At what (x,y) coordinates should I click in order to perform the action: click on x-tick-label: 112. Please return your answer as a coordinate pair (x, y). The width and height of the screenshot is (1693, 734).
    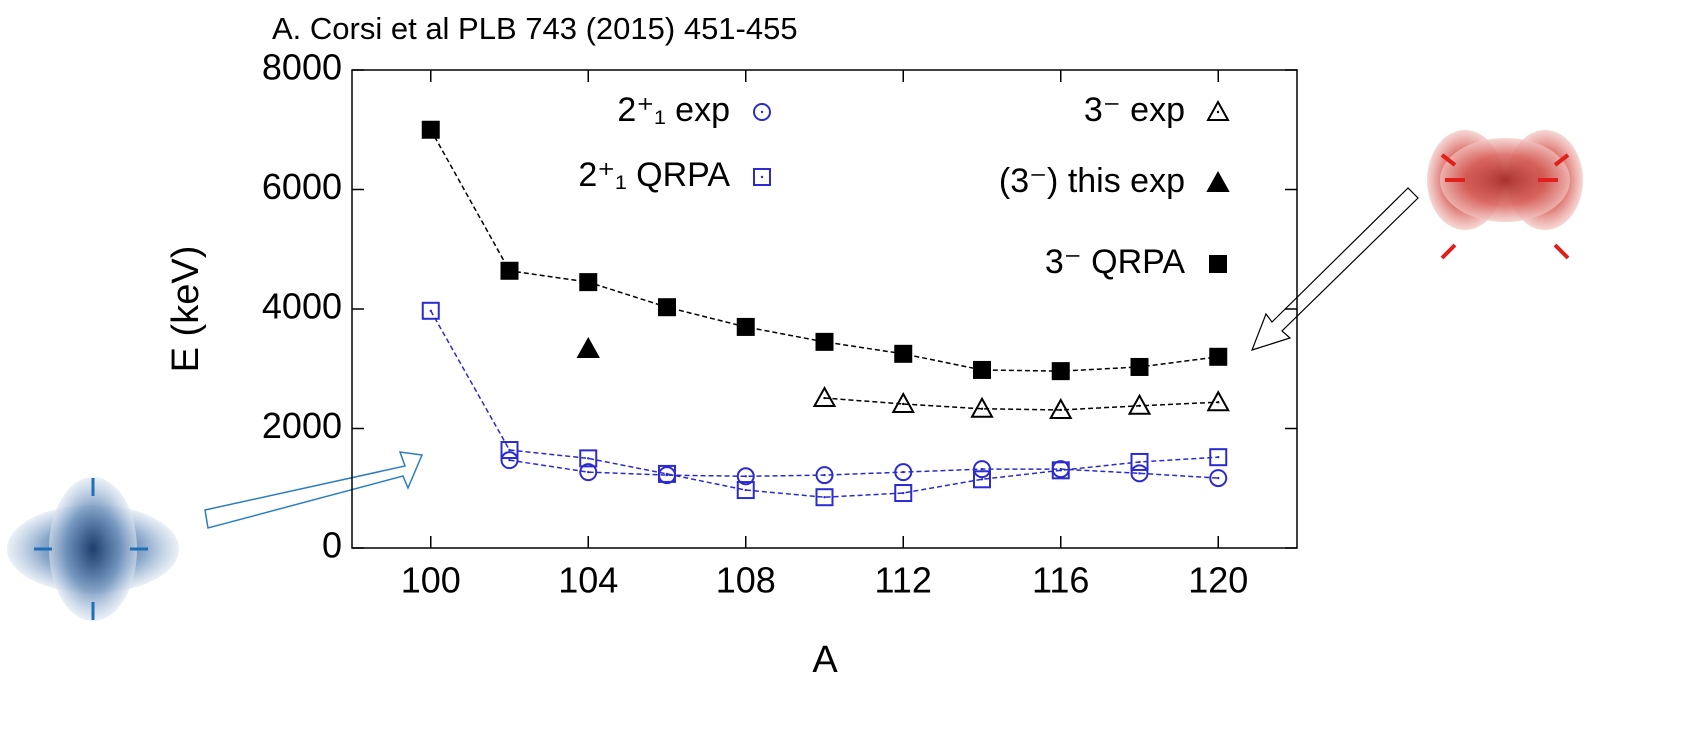
    Looking at the image, I should click on (903, 580).